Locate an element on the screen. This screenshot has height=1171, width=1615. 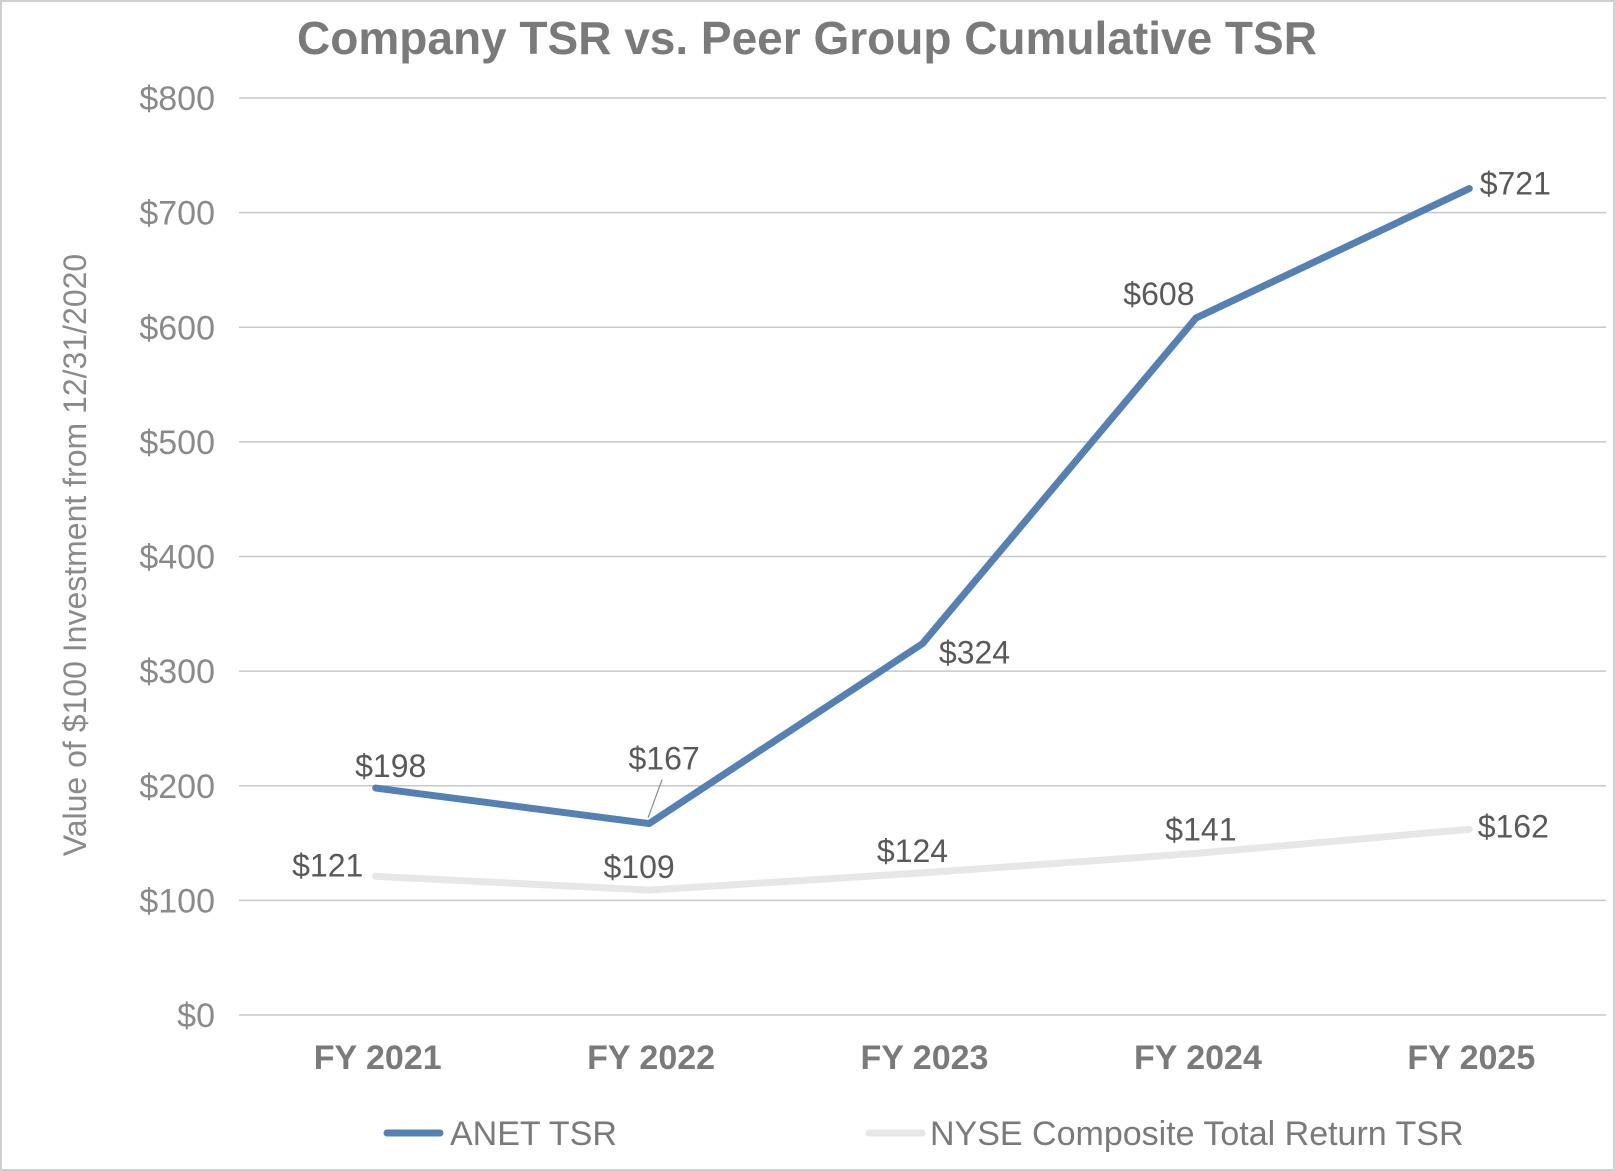
y-tick-label: $800 is located at coordinates (177, 99).